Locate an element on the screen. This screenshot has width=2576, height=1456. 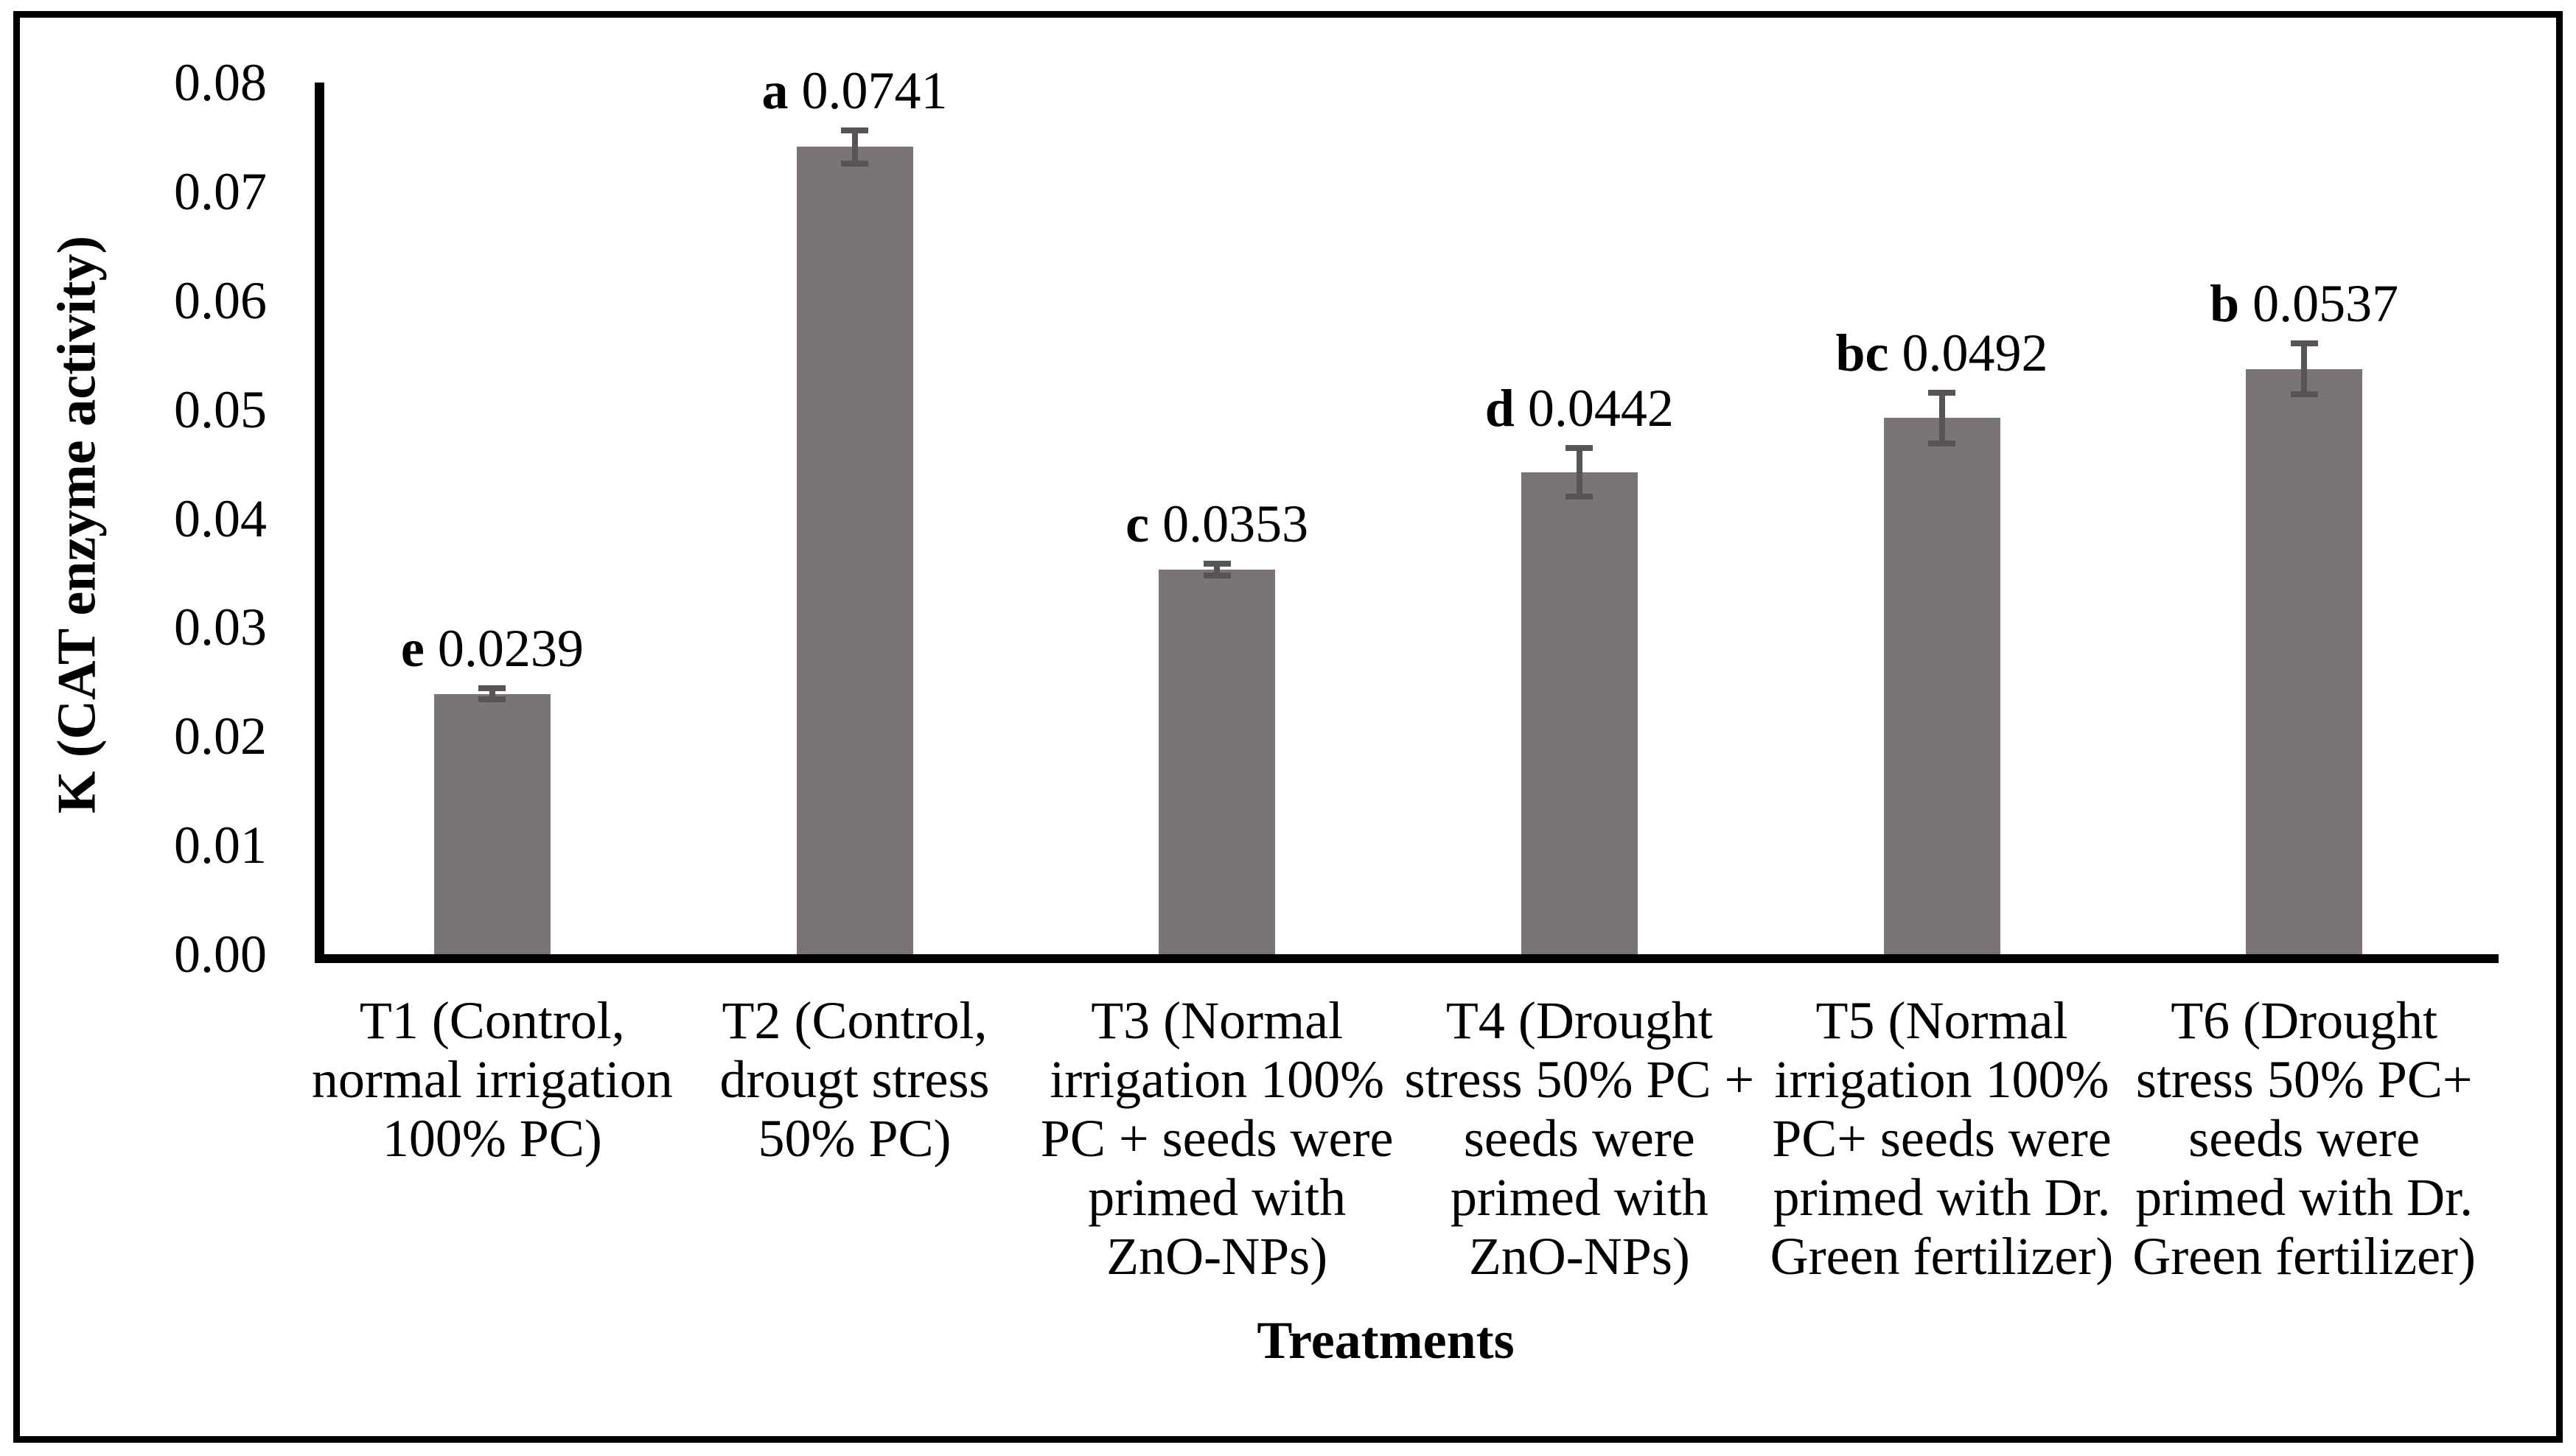
y-axis-ticks: 0.00 0.01 0.02 0.03 0.04 0.05 0.06 0.07 0.08 is located at coordinates (133, 728).